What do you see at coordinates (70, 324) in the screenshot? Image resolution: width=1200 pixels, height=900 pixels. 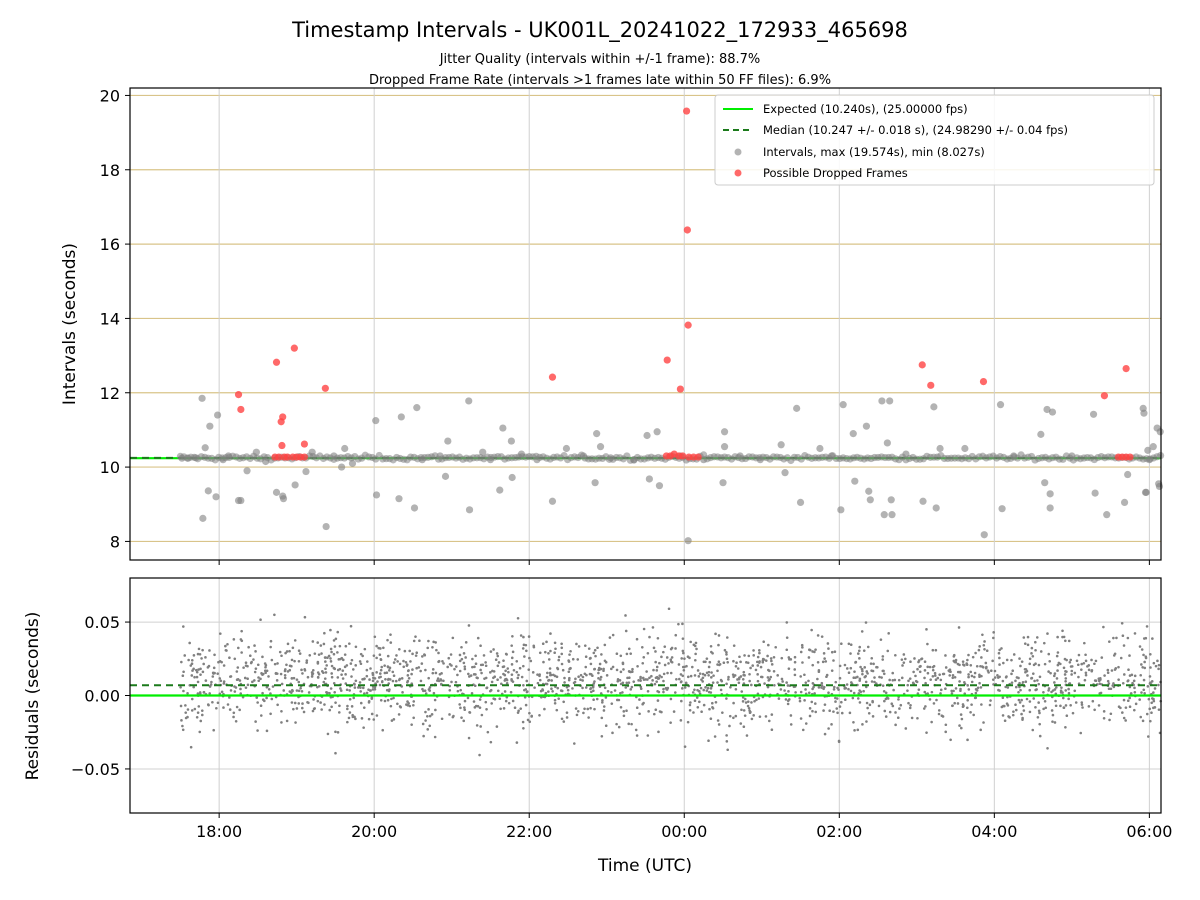 I see `intervals-y-axis-label: Intervals (seconds)` at bounding box center [70, 324].